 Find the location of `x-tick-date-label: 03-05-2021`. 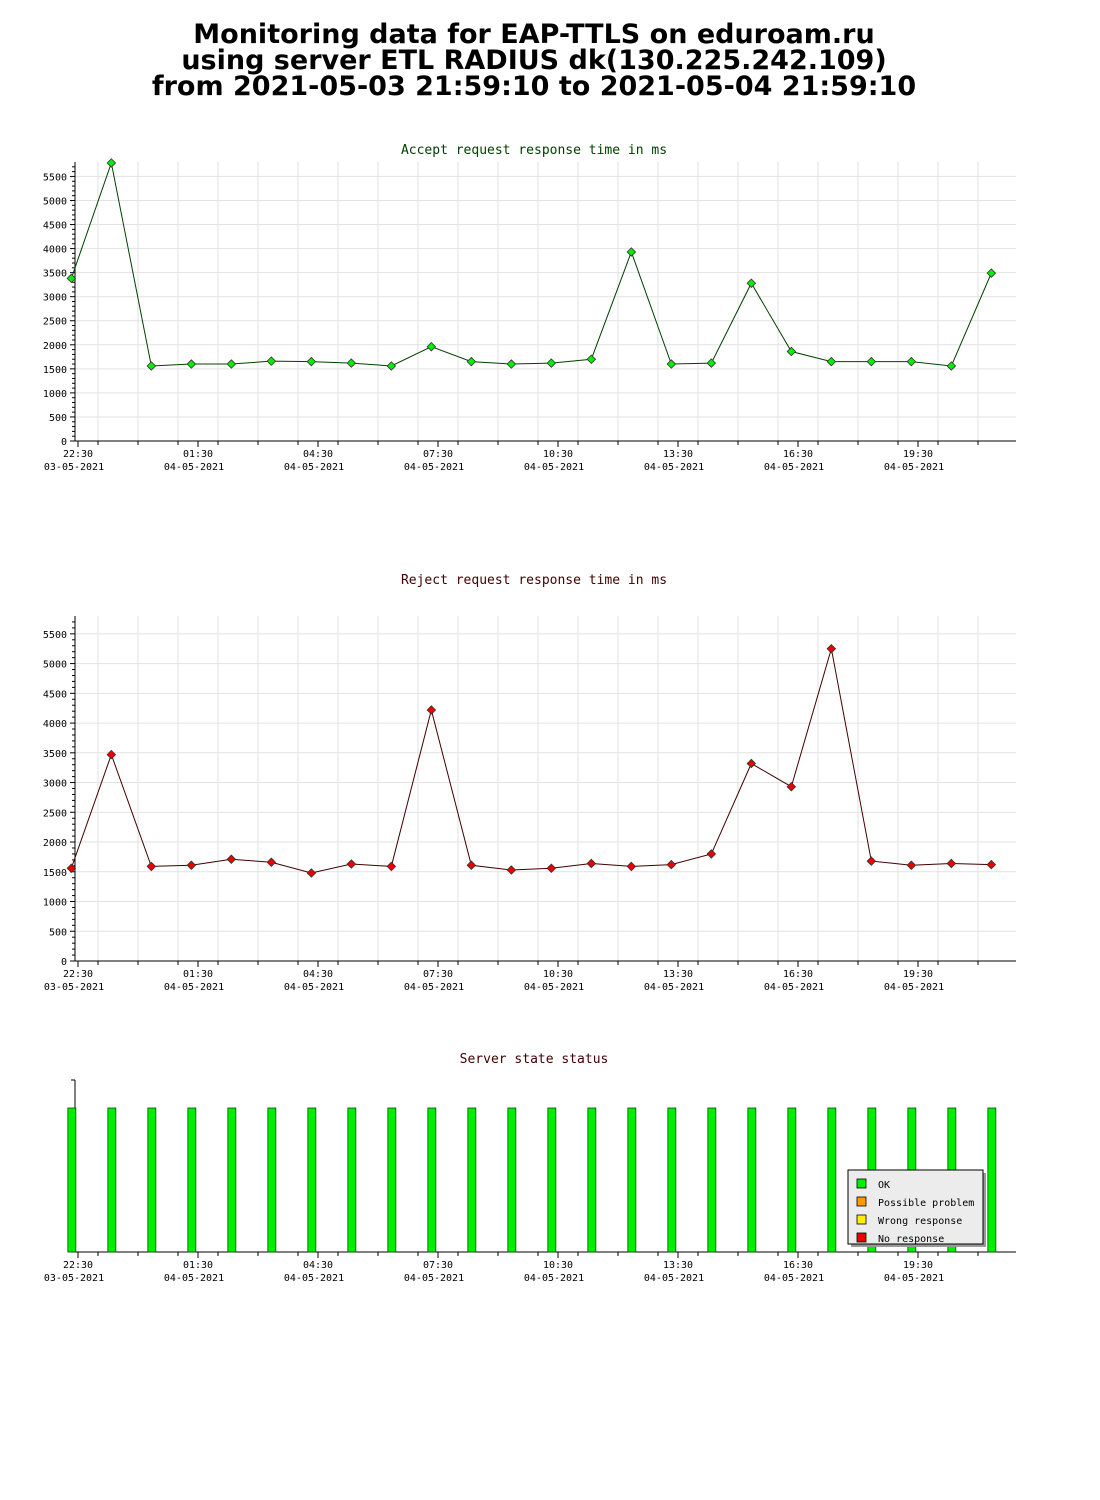

x-tick-date-label: 03-05-2021 is located at coordinates (74, 467).